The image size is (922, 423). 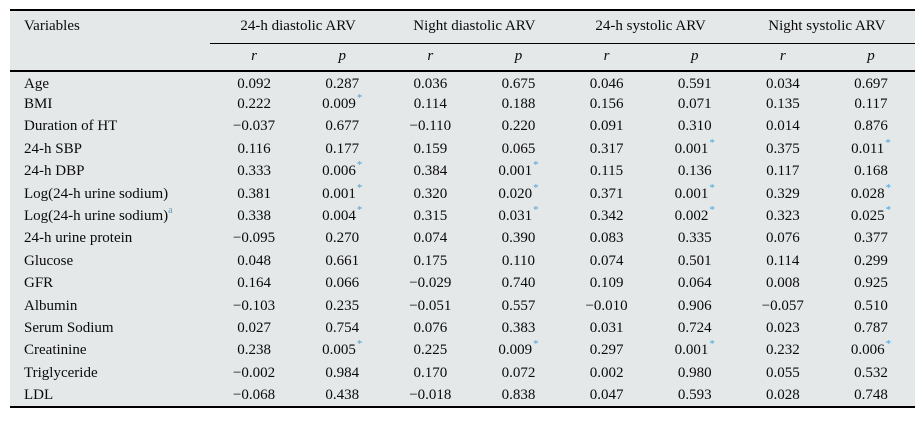 I want to click on value-cell: 0.675, so click(x=518, y=83).